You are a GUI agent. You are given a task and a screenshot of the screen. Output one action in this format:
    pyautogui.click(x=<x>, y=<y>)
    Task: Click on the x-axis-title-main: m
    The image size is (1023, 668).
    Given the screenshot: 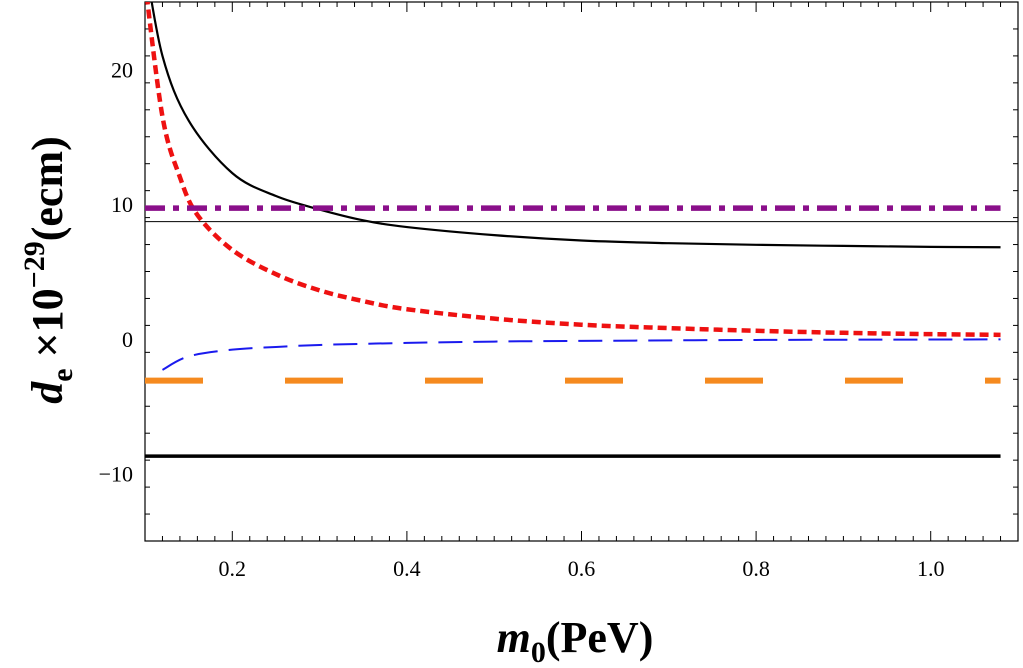 What is the action you would take?
    pyautogui.click(x=514, y=637)
    